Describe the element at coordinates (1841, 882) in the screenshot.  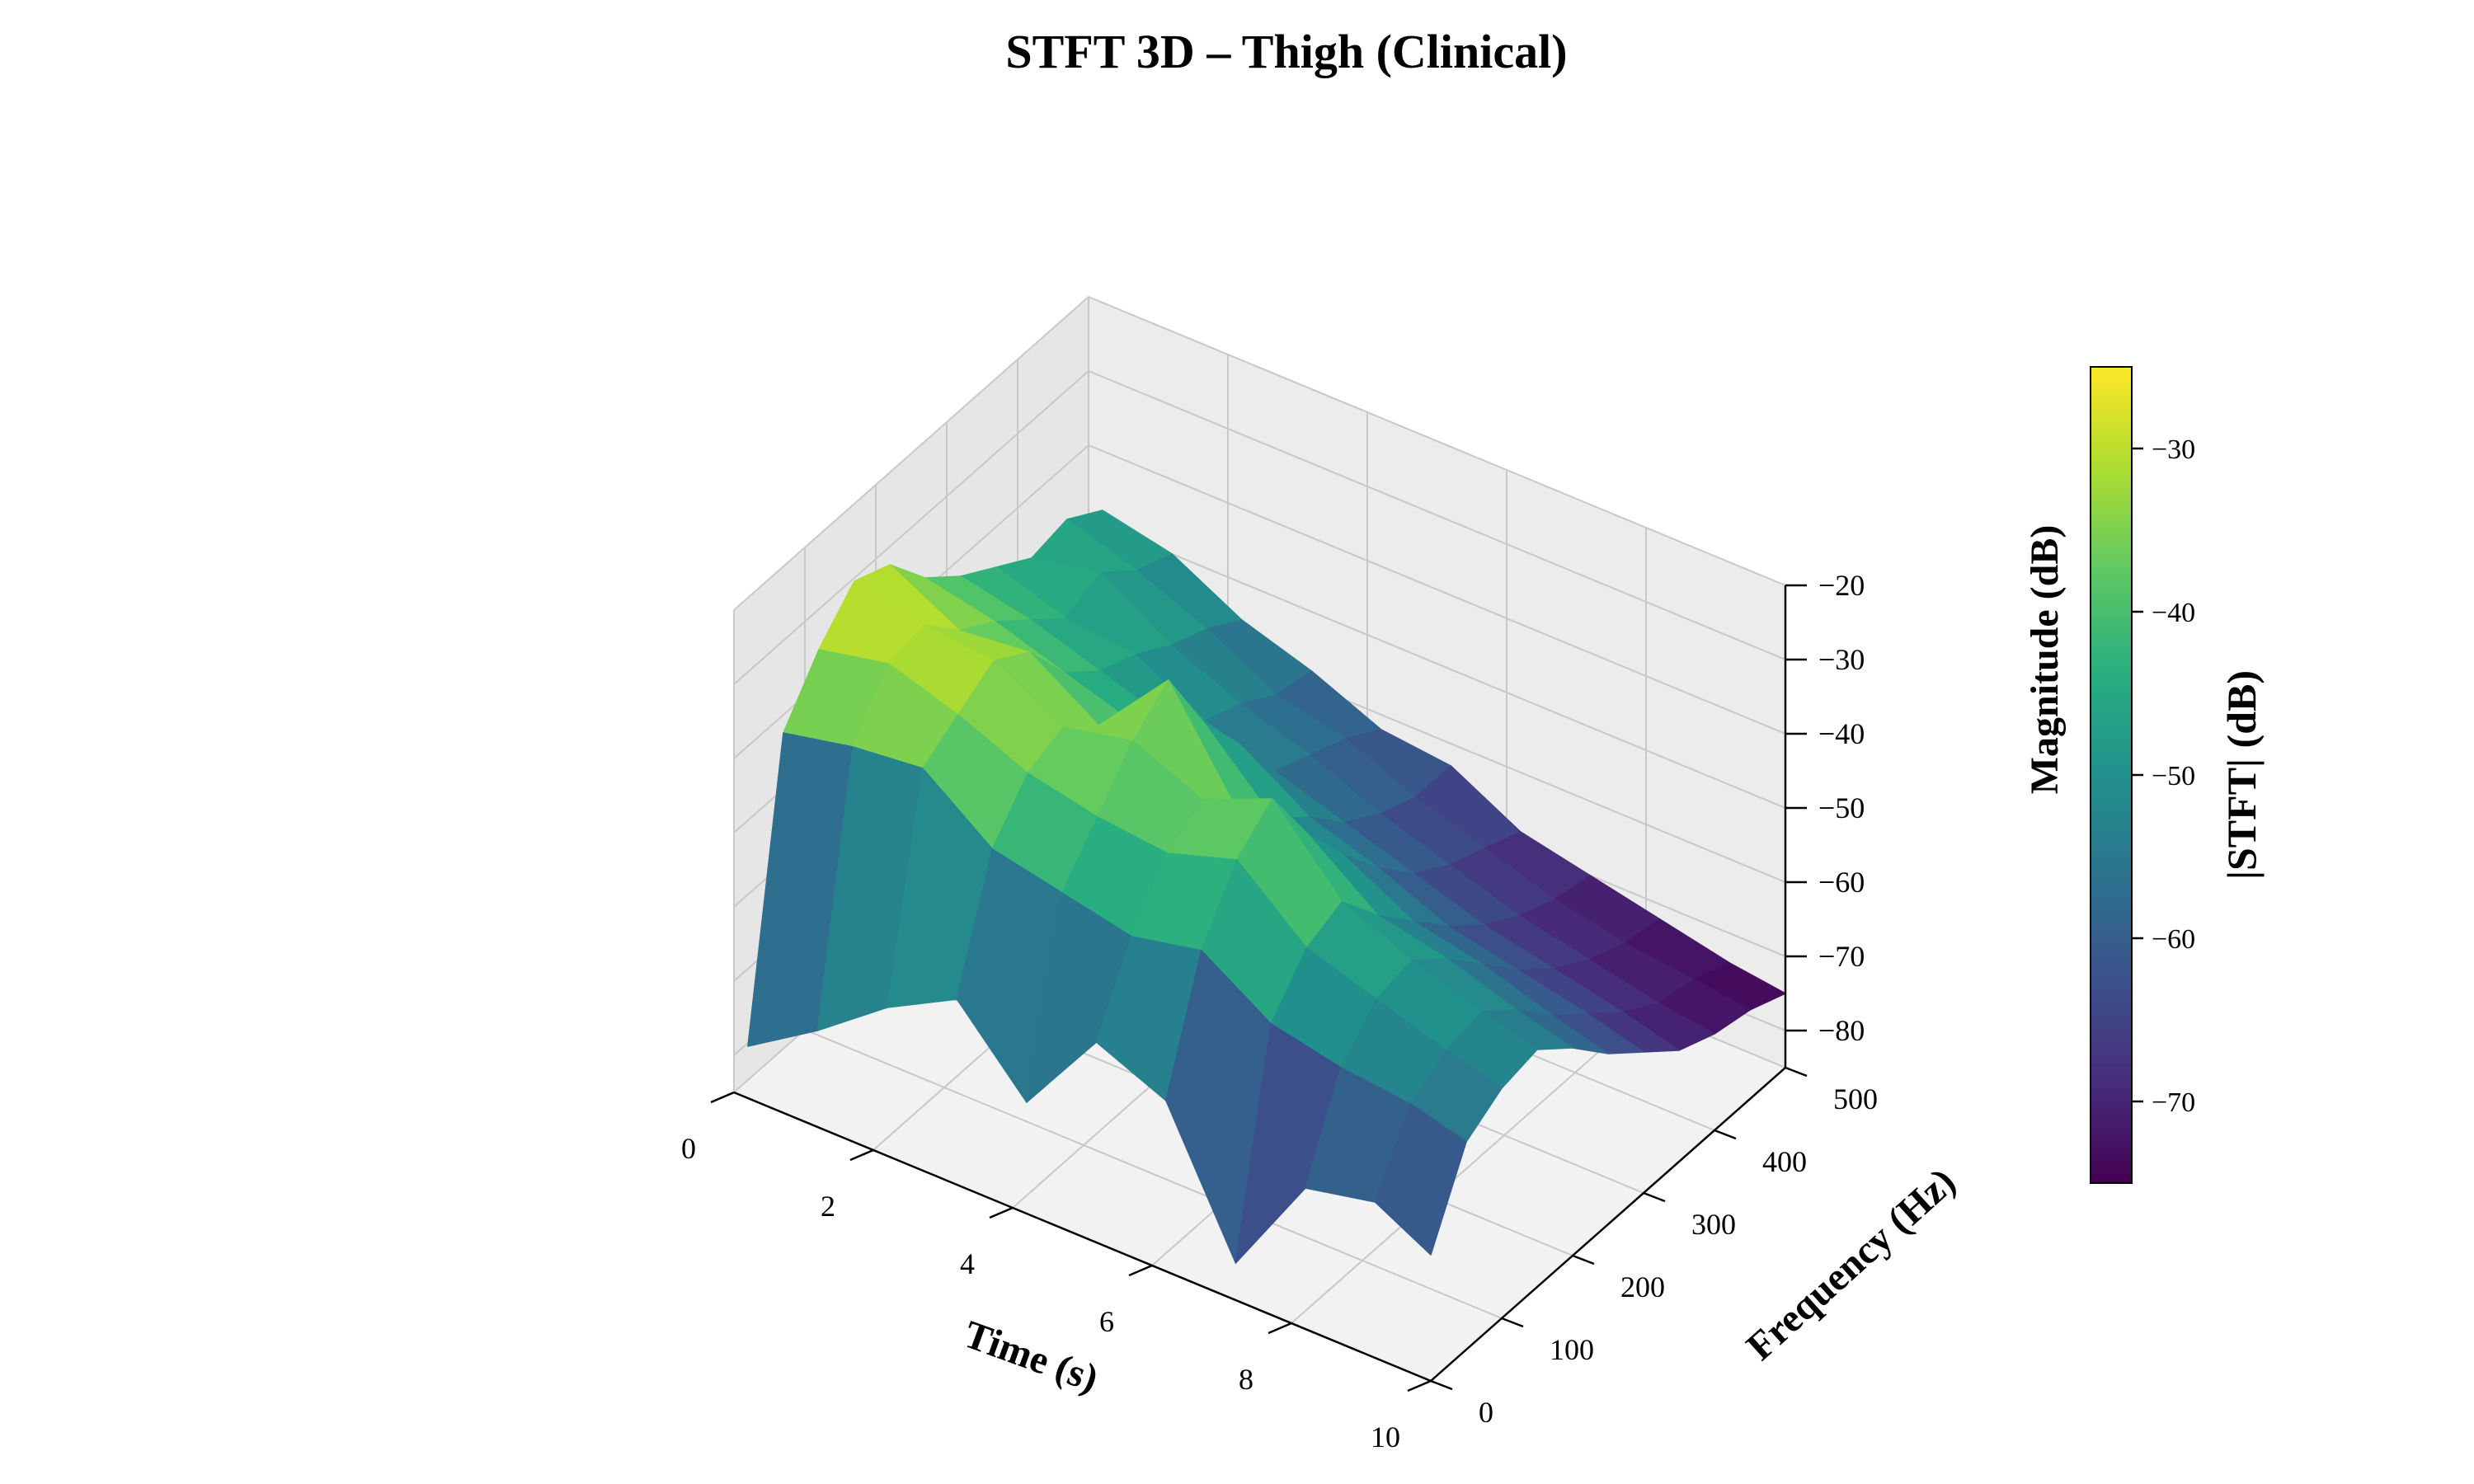
I see `z-tick-label: −60` at that location.